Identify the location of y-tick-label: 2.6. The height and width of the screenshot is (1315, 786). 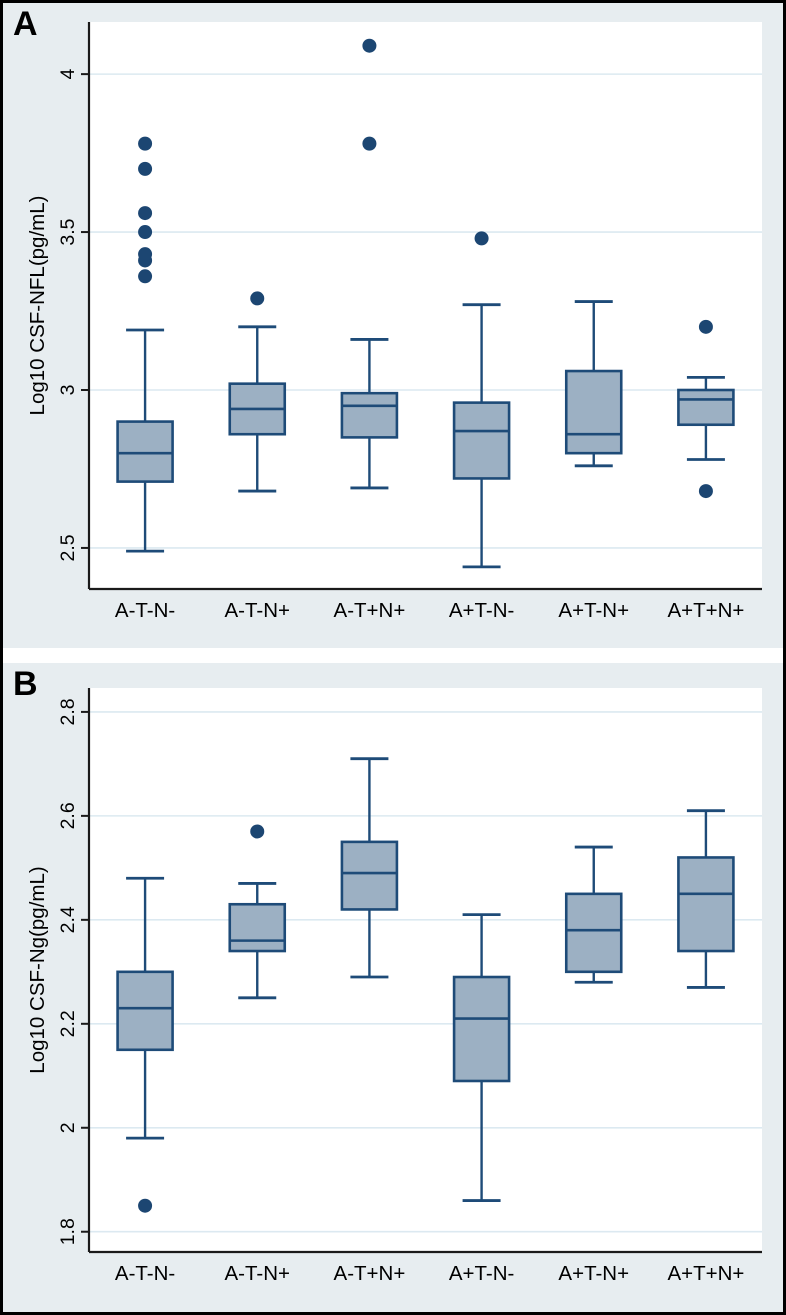
(68, 815).